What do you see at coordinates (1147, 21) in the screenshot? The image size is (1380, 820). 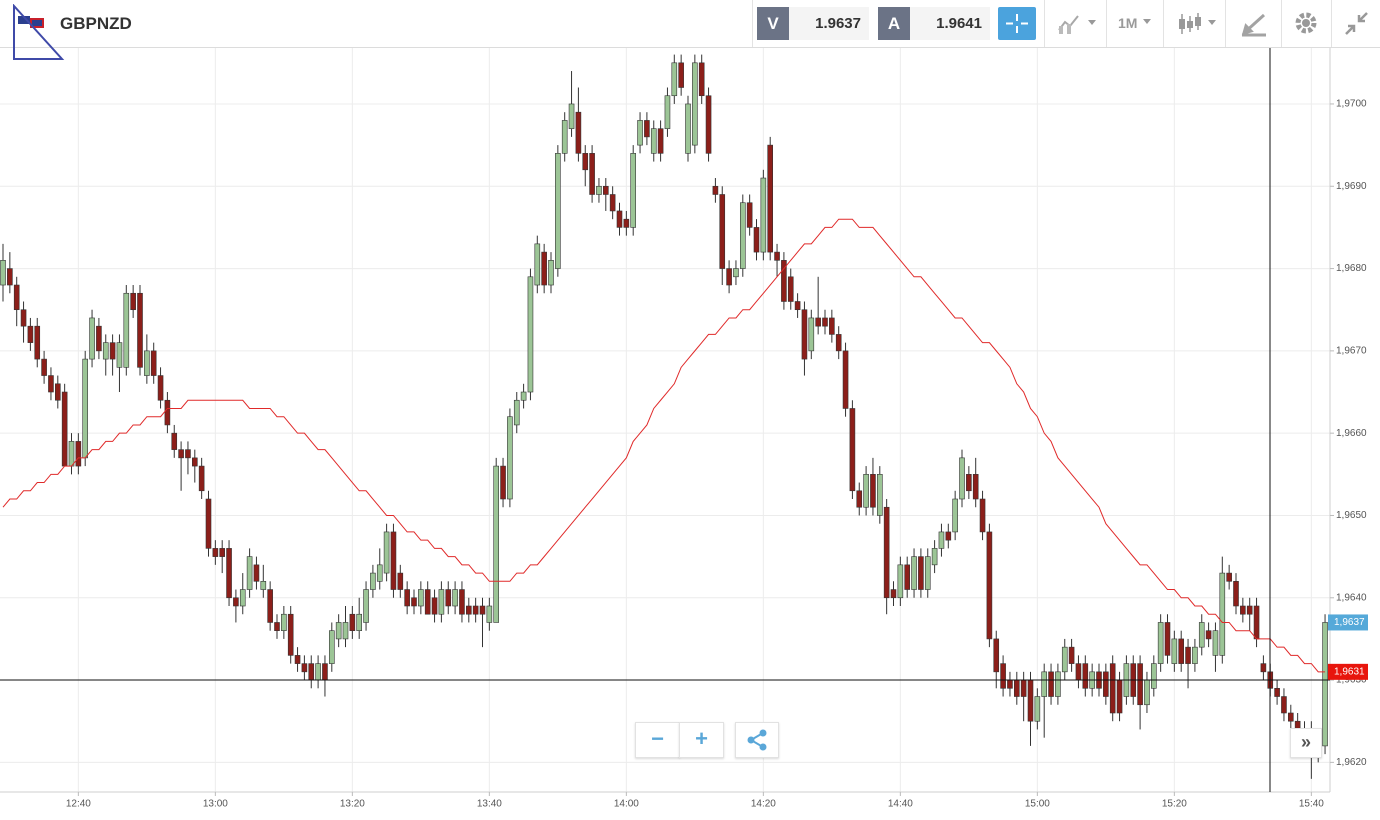 I see `caret` at bounding box center [1147, 21].